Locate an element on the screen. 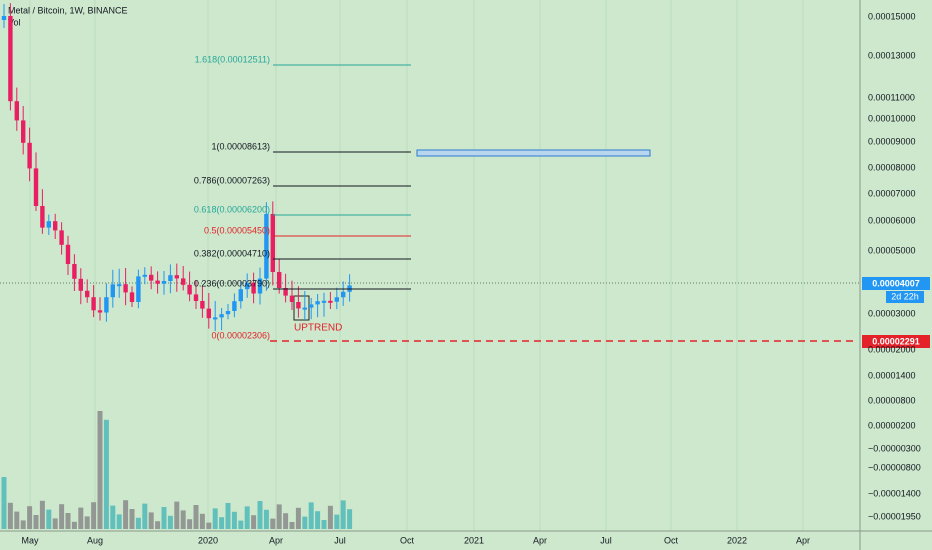  rectangle-drawing is located at coordinates (533, 153).